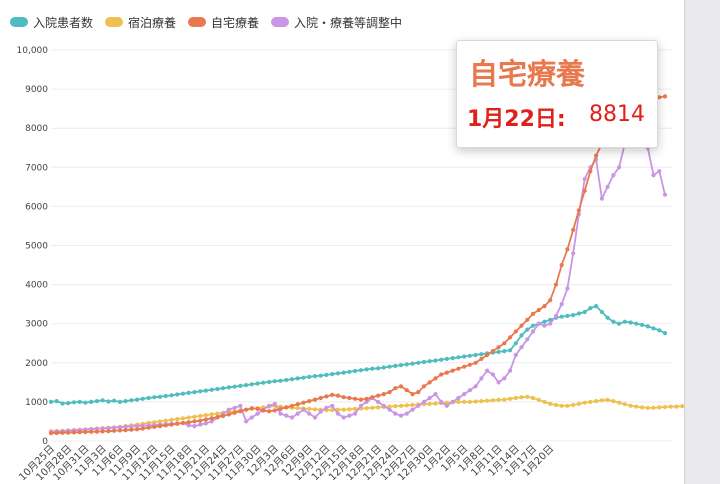 This screenshot has width=720, height=484. Describe the element at coordinates (152, 22) in the screenshot. I see `legend-label: 宿泊療養` at that location.